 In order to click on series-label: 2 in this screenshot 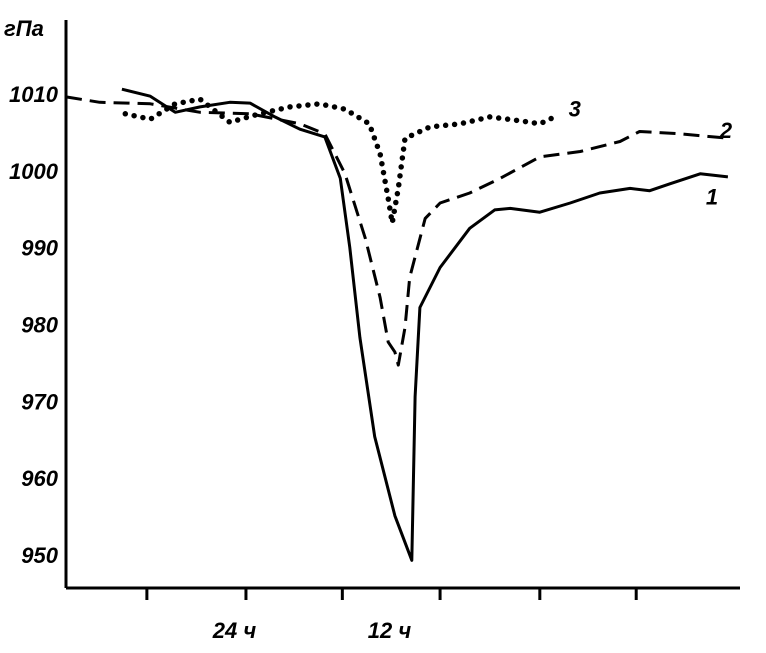, I will do `click(726, 130)`.